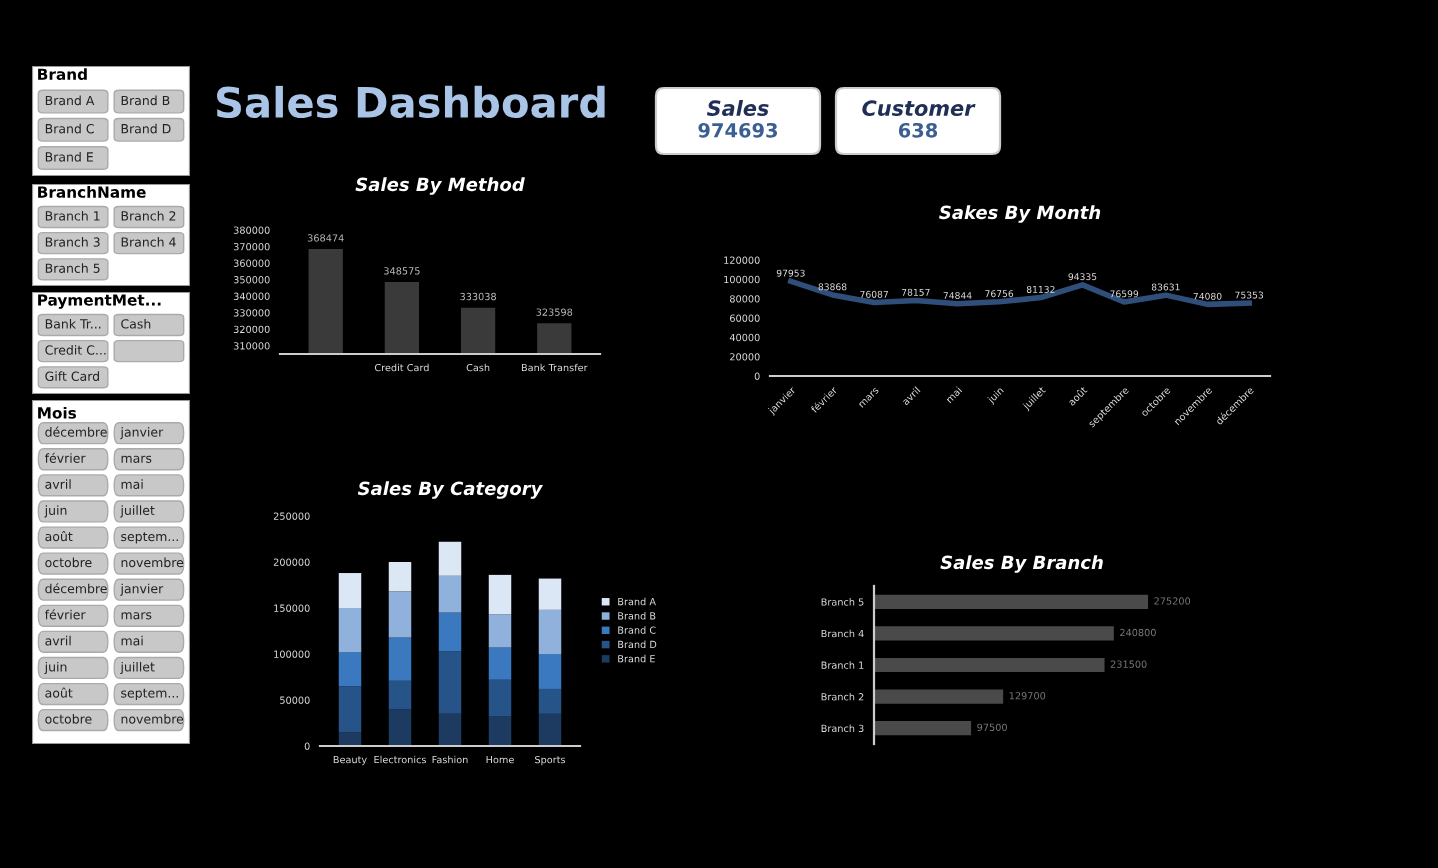  What do you see at coordinates (450, 490) in the screenshot?
I see `chart-title: Sales By Category` at bounding box center [450, 490].